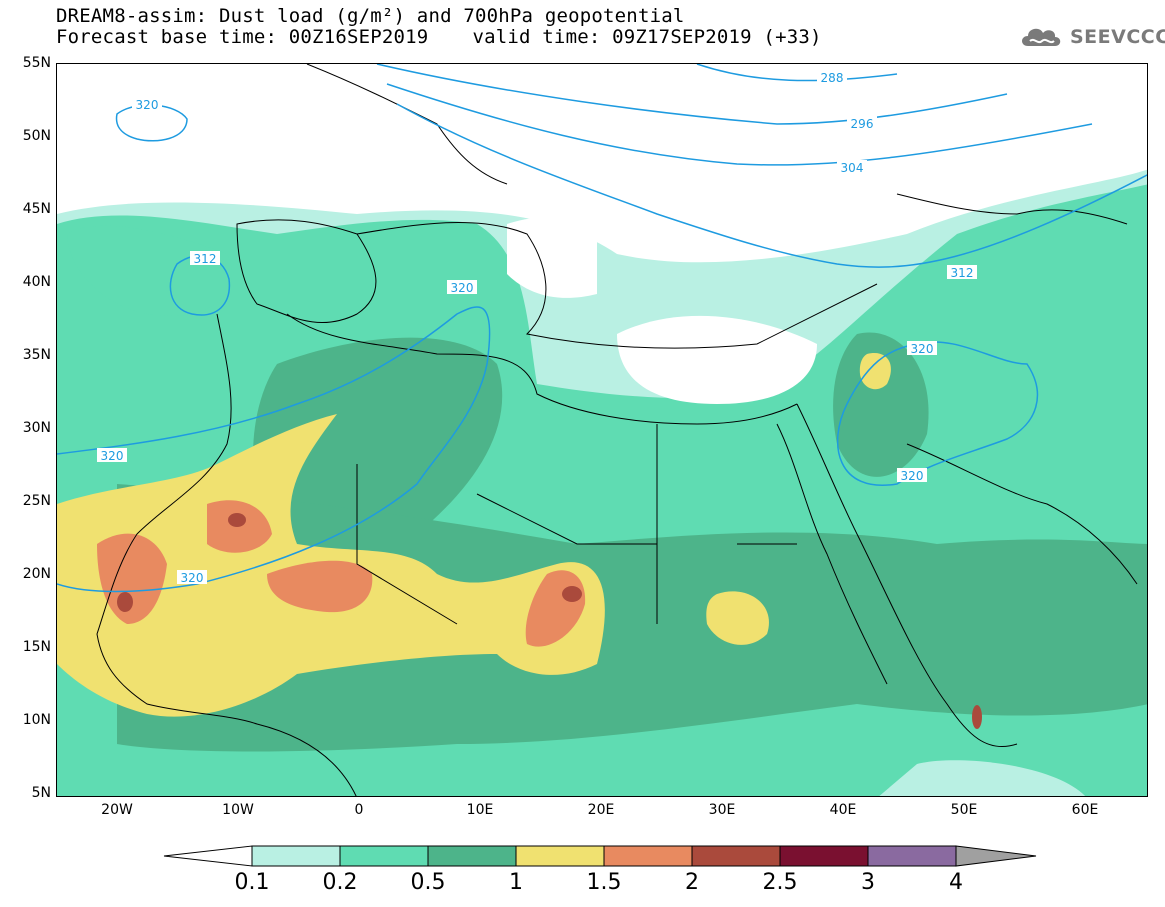 The width and height of the screenshot is (1165, 907). What do you see at coordinates (1041, 37) in the screenshot?
I see `cloud-icon` at bounding box center [1041, 37].